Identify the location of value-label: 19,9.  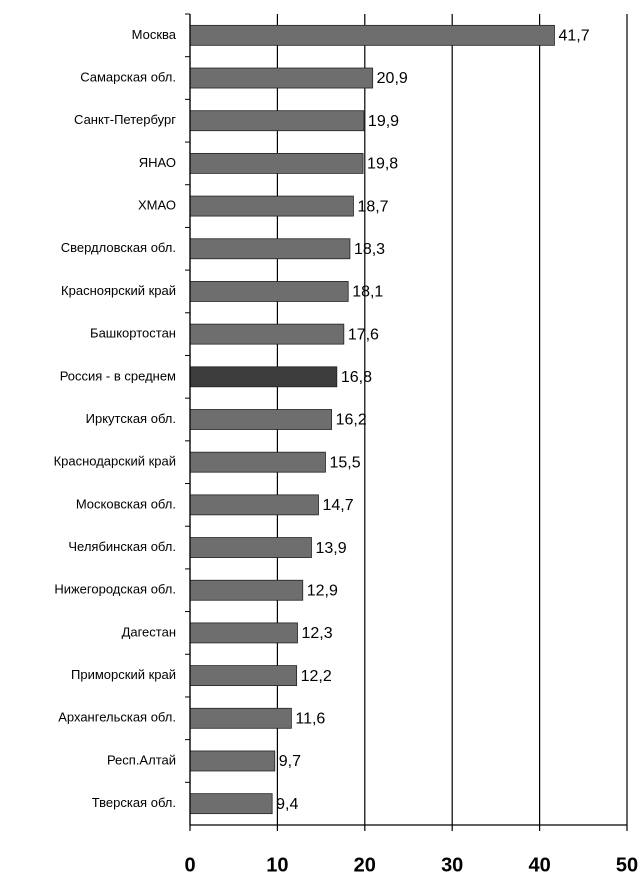
(383, 121).